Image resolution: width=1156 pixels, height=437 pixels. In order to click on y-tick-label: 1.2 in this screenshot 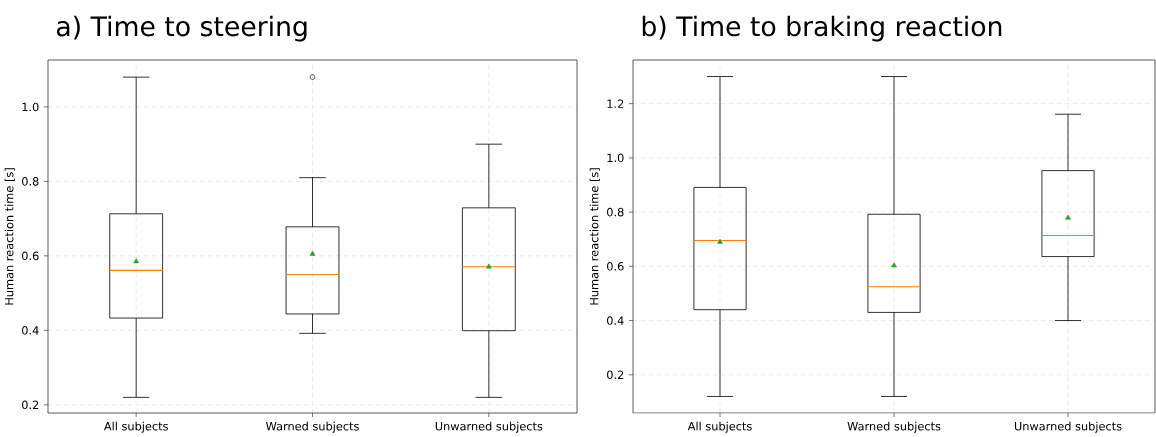, I will do `click(615, 103)`.